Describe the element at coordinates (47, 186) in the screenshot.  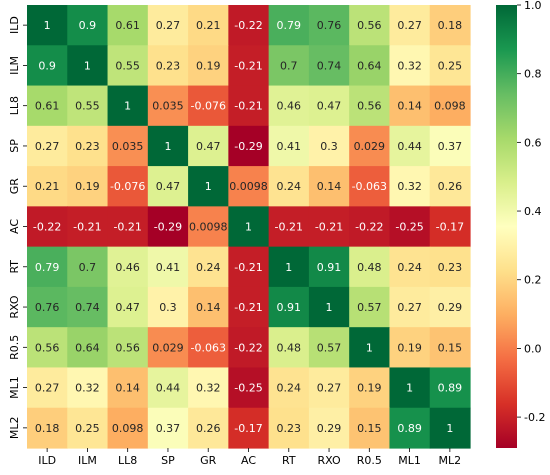
I see `cell-value-label: 0.21` at that location.